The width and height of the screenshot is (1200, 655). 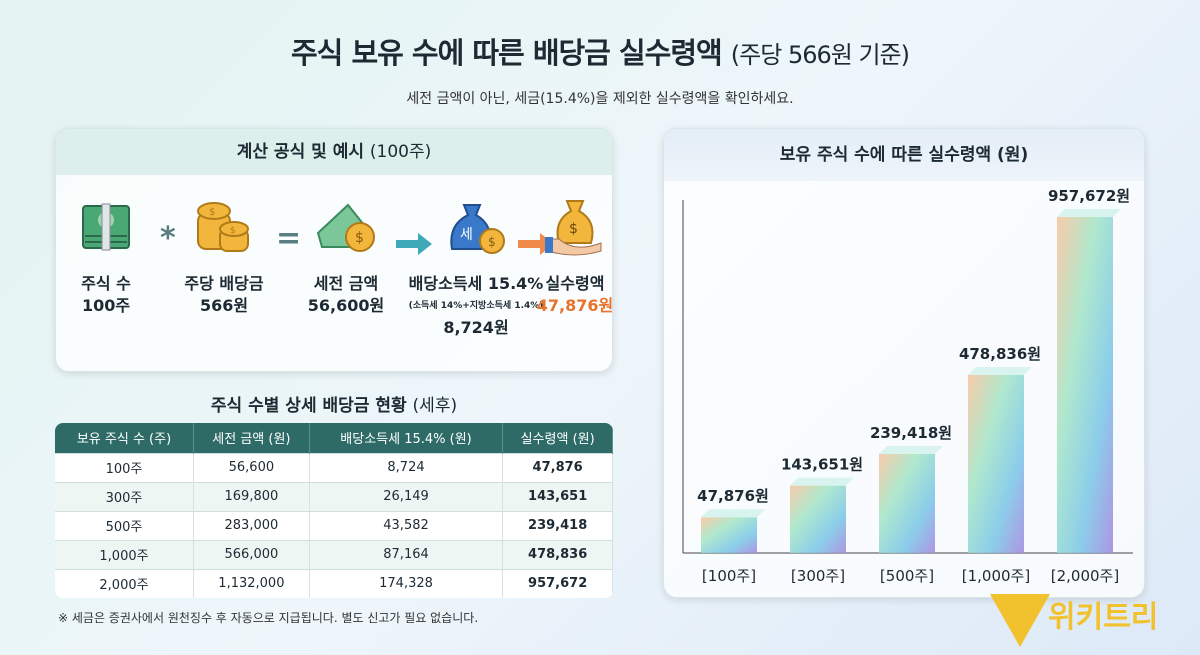 What do you see at coordinates (168, 238) in the screenshot?
I see `multiply-operator: *` at bounding box center [168, 238].